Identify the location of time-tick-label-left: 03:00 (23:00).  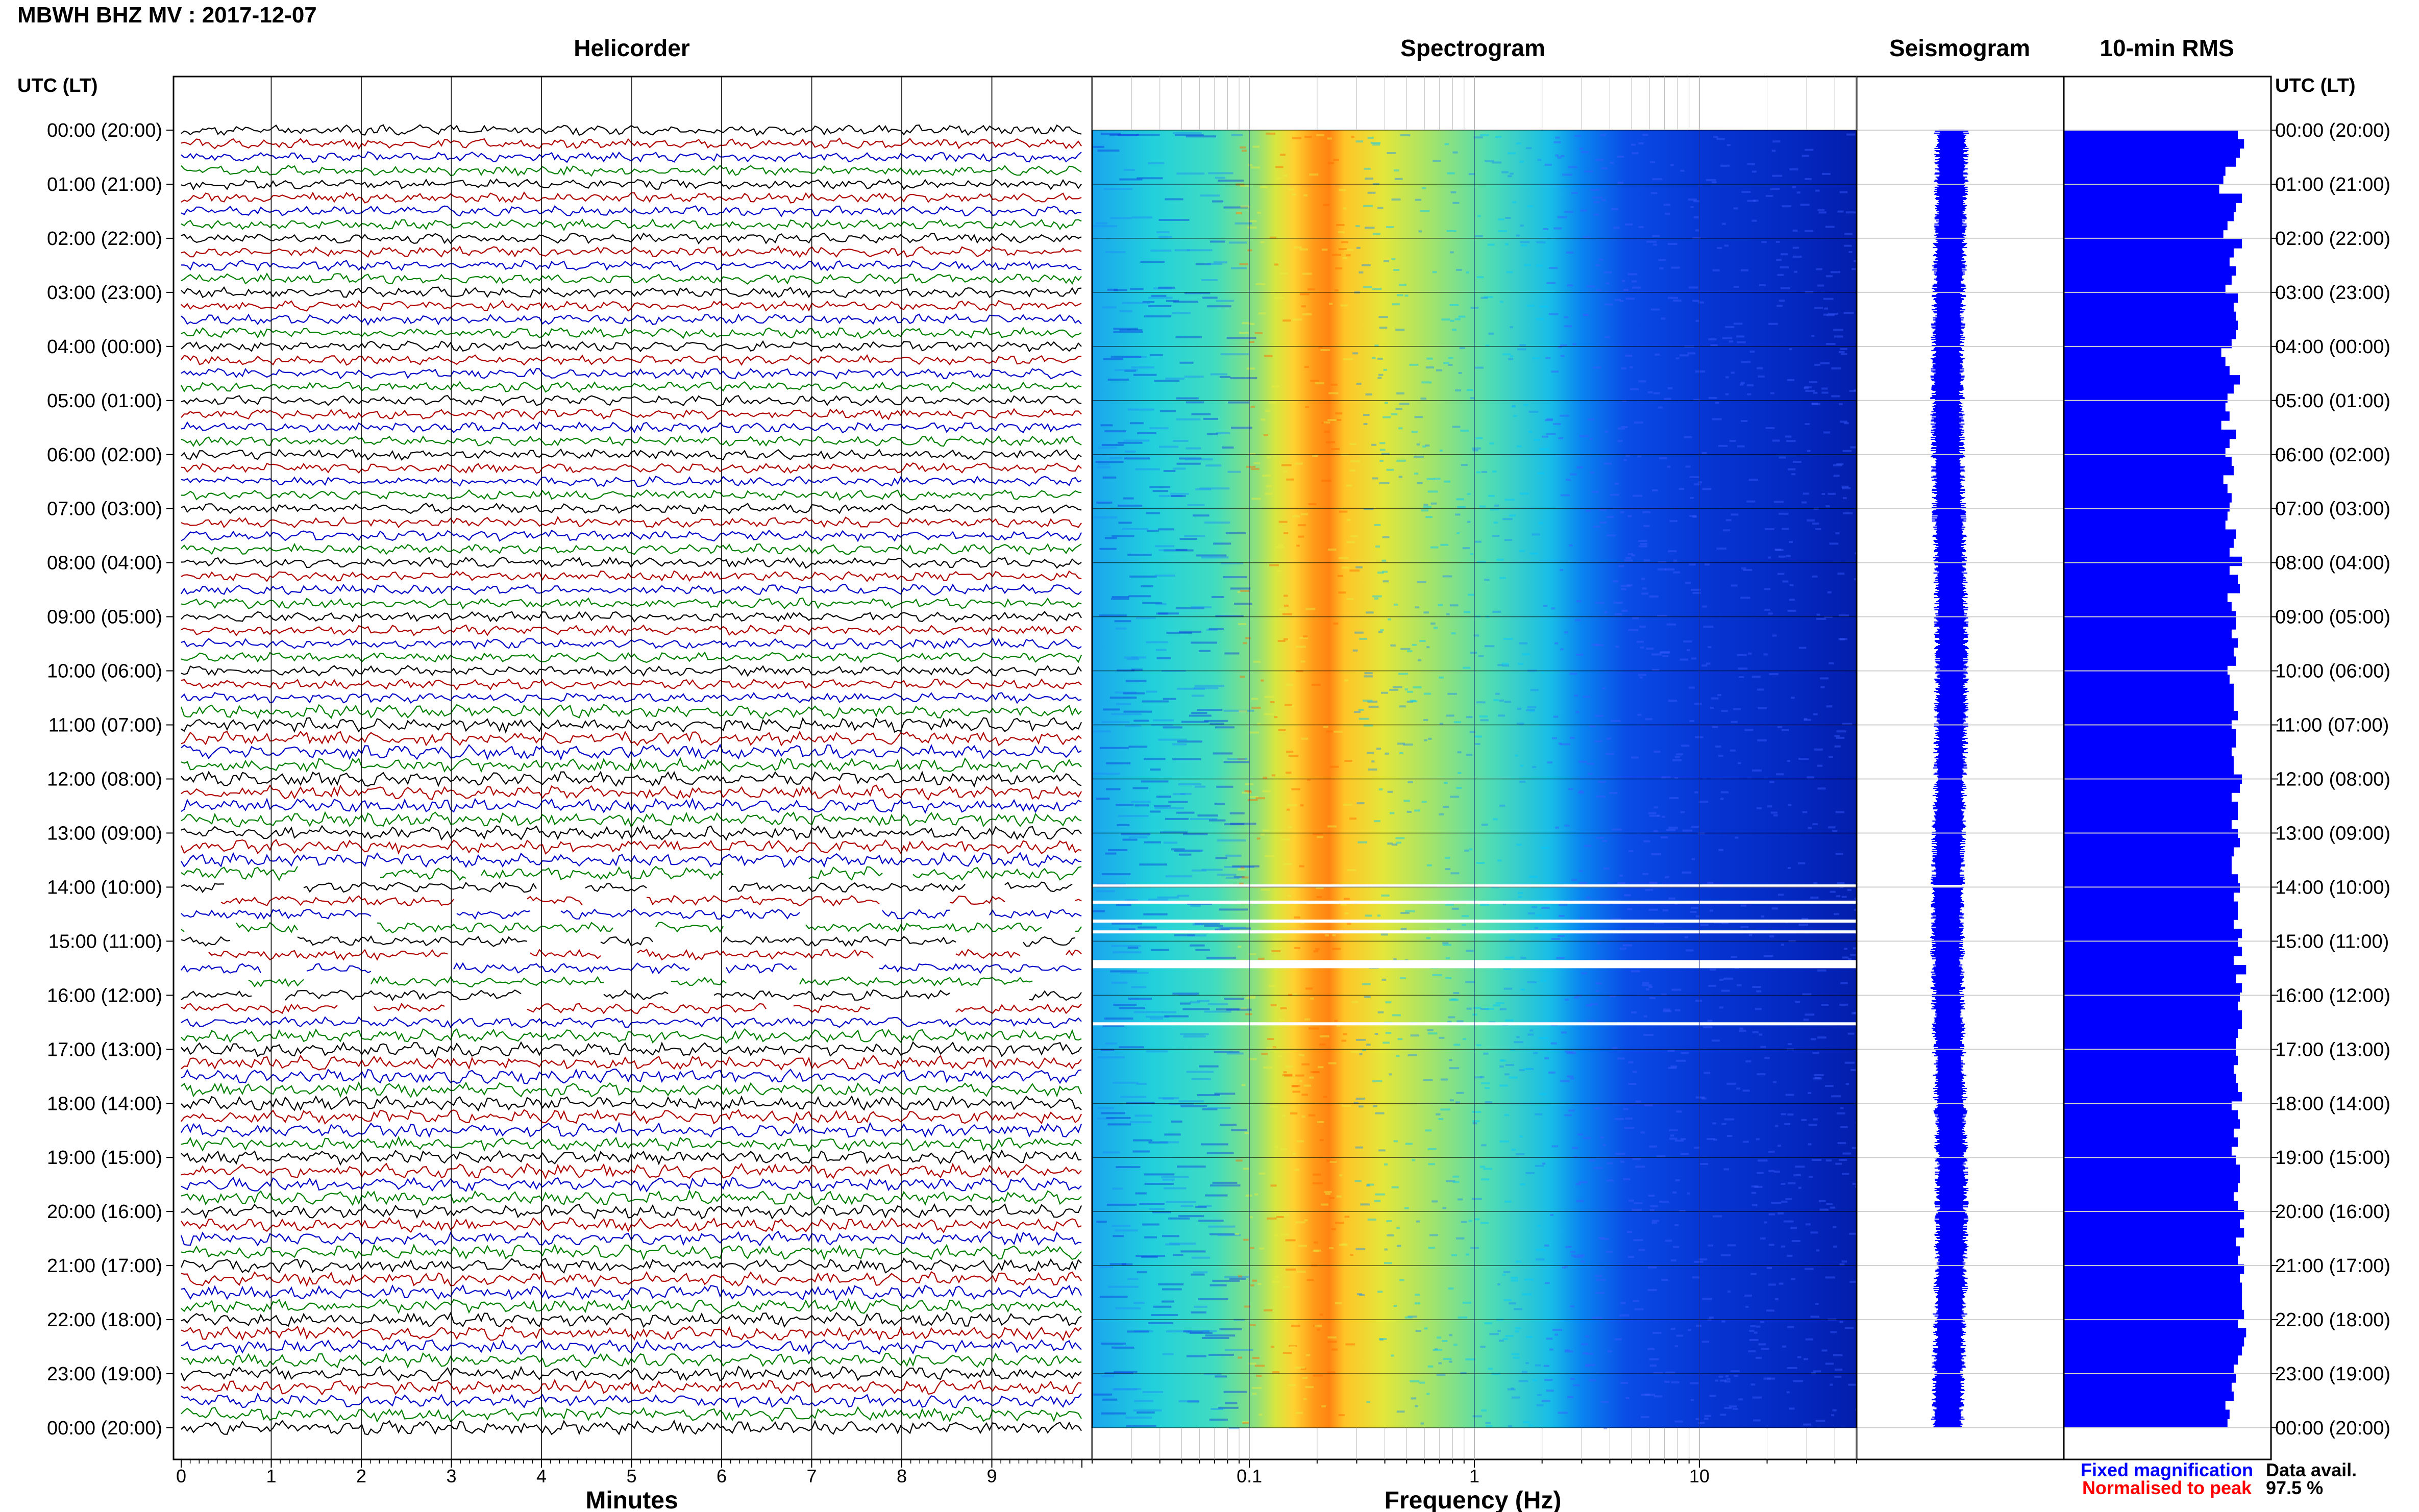
(104, 293).